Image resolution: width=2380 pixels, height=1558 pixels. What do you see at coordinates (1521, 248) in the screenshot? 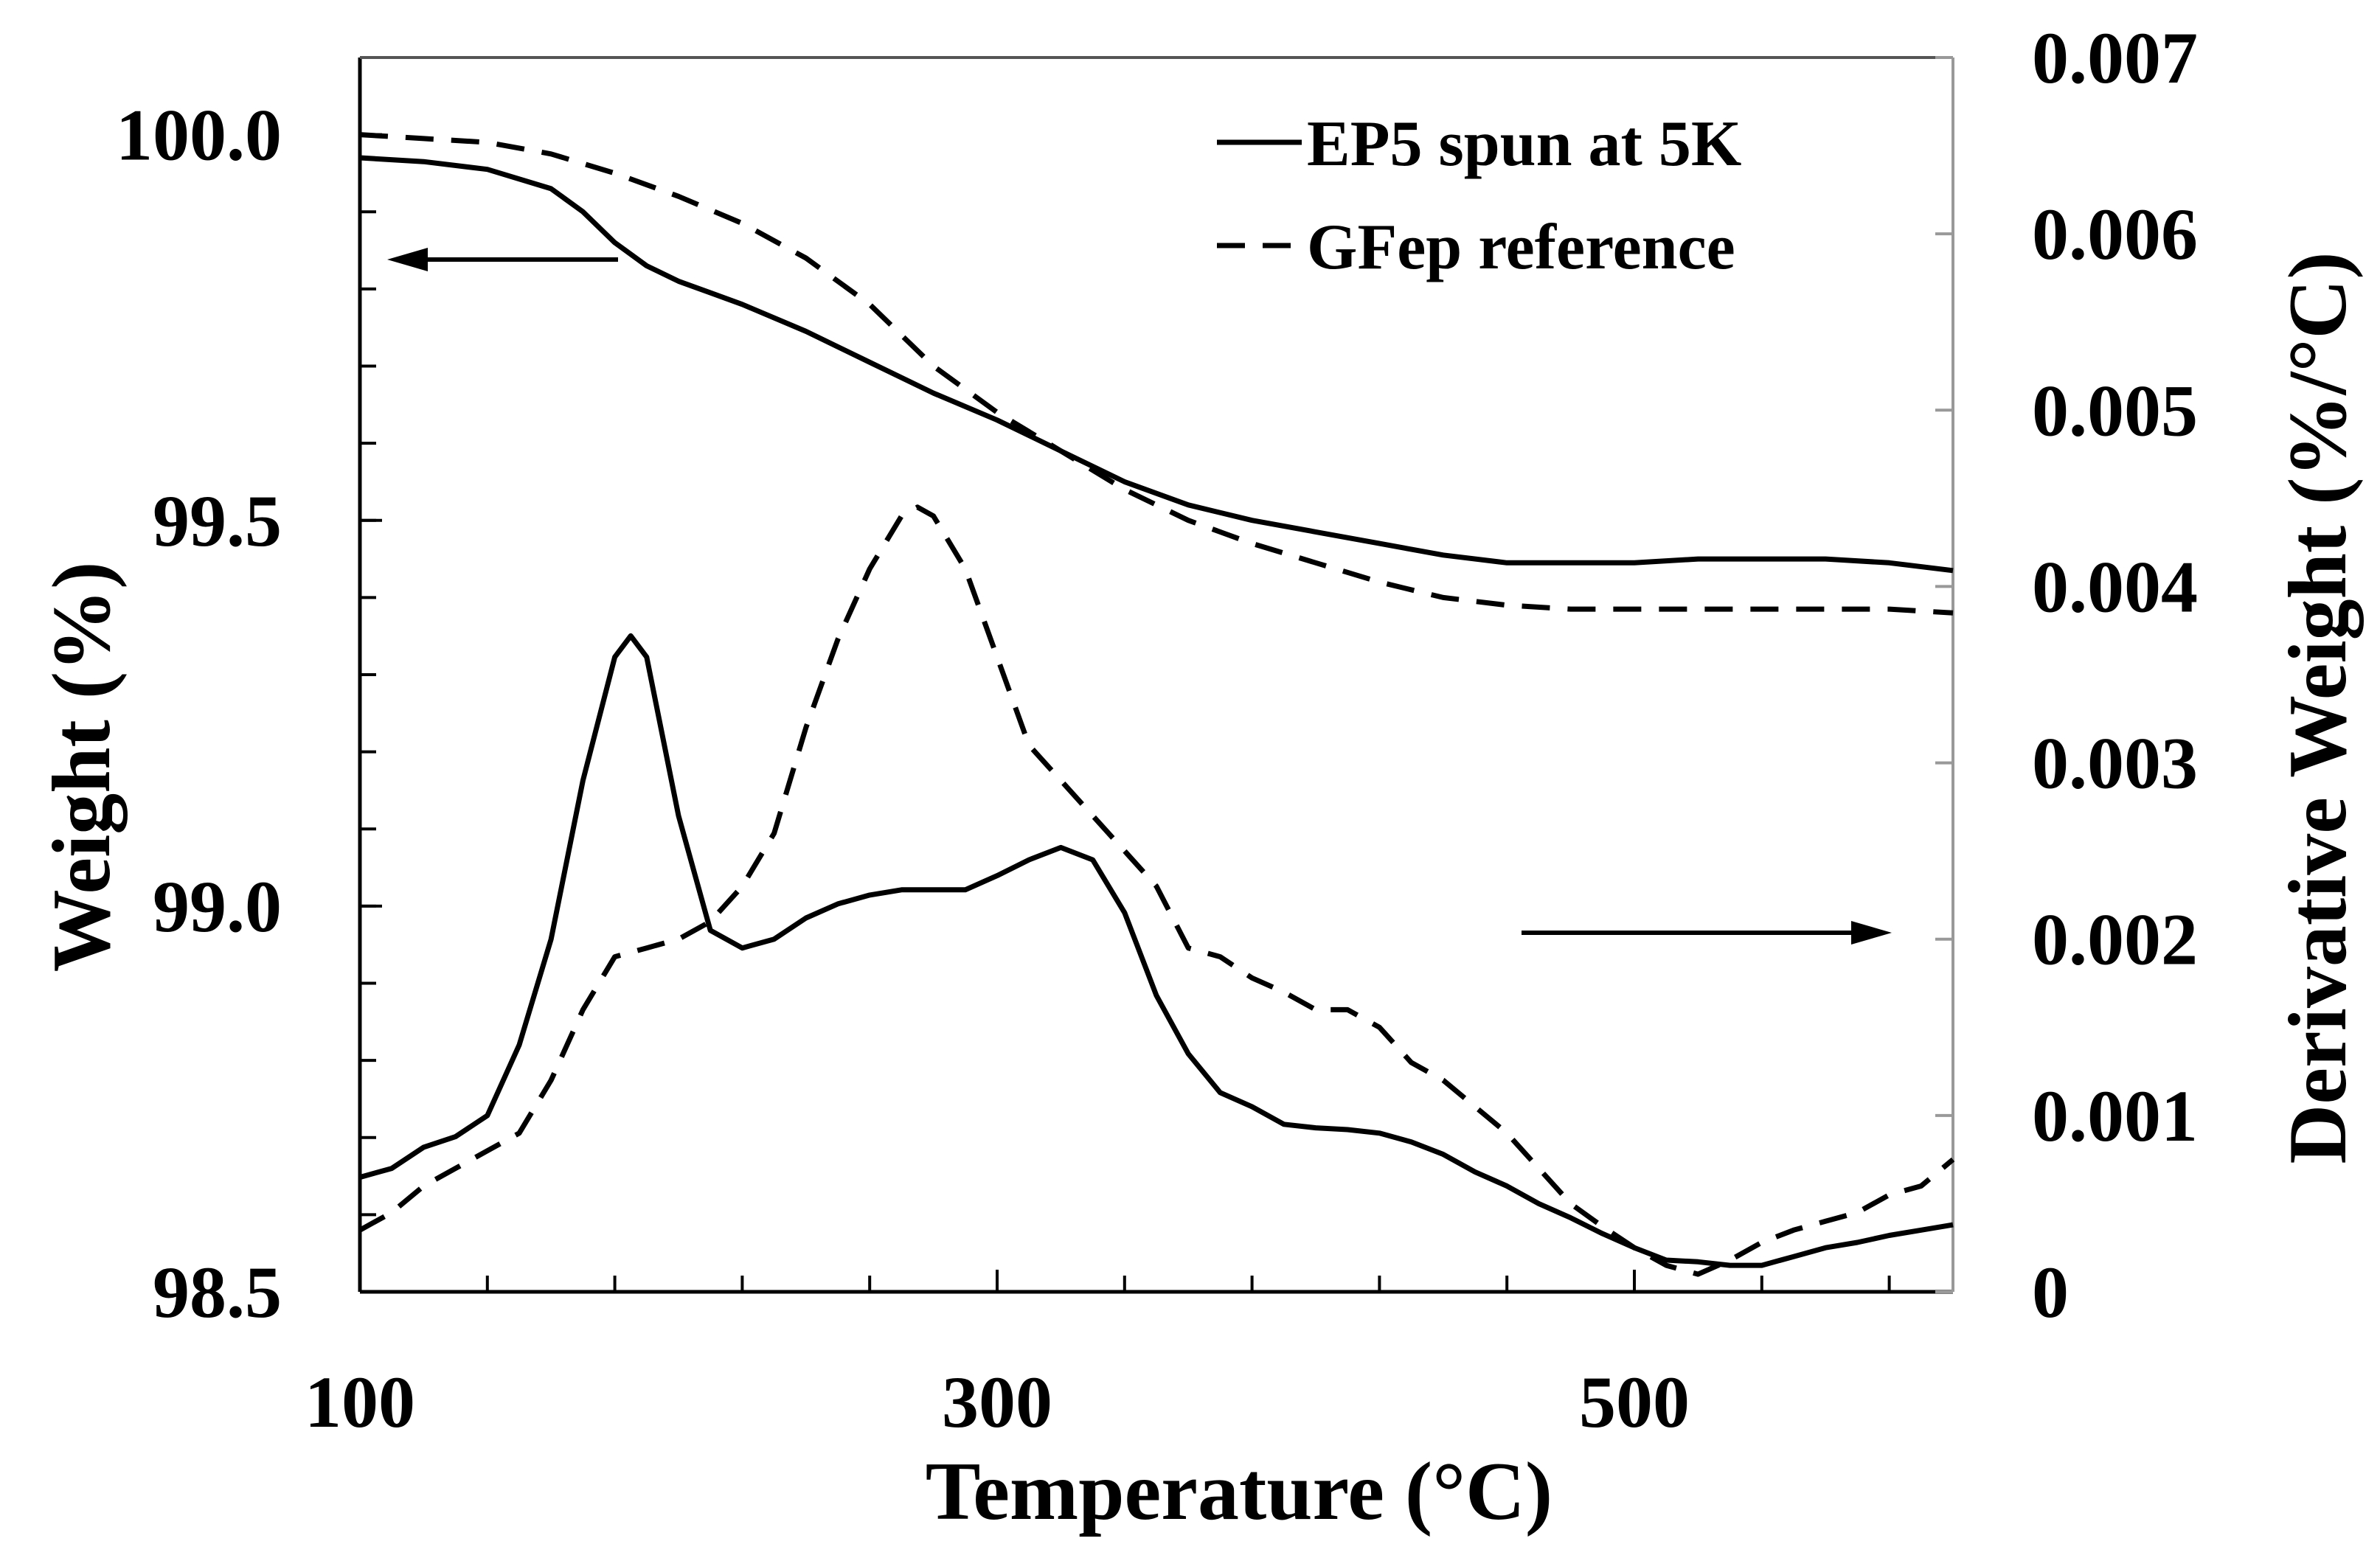
I see `legend-label: GFep reference` at bounding box center [1521, 248].